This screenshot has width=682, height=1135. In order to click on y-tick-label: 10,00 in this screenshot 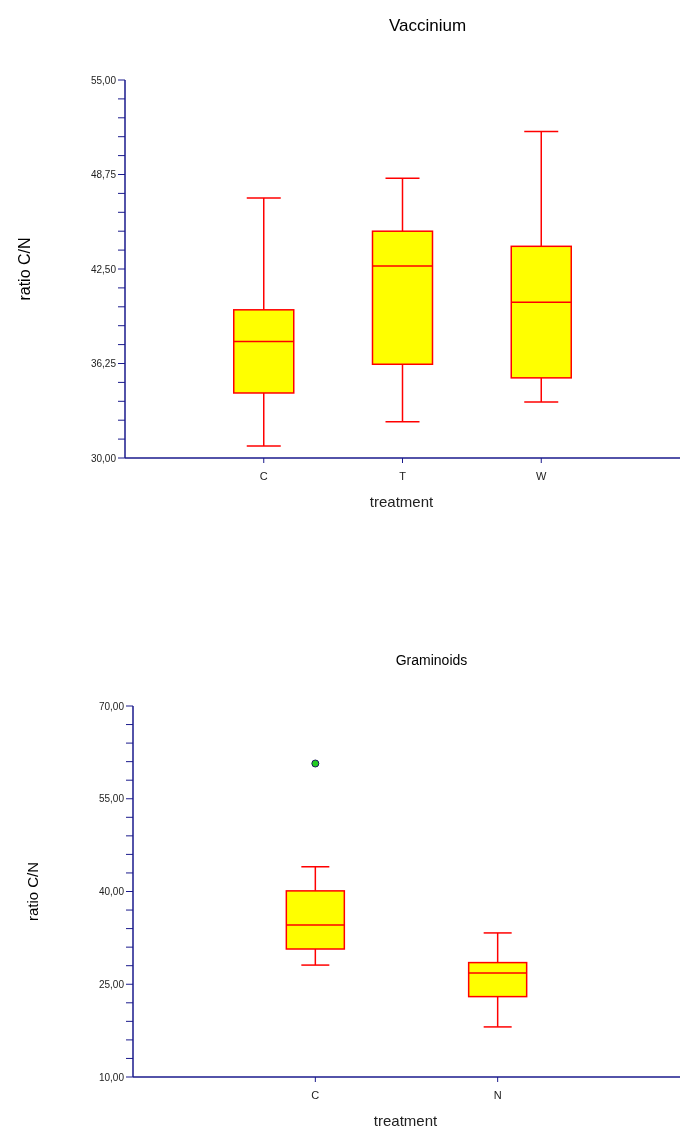, I will do `click(111, 1077)`.